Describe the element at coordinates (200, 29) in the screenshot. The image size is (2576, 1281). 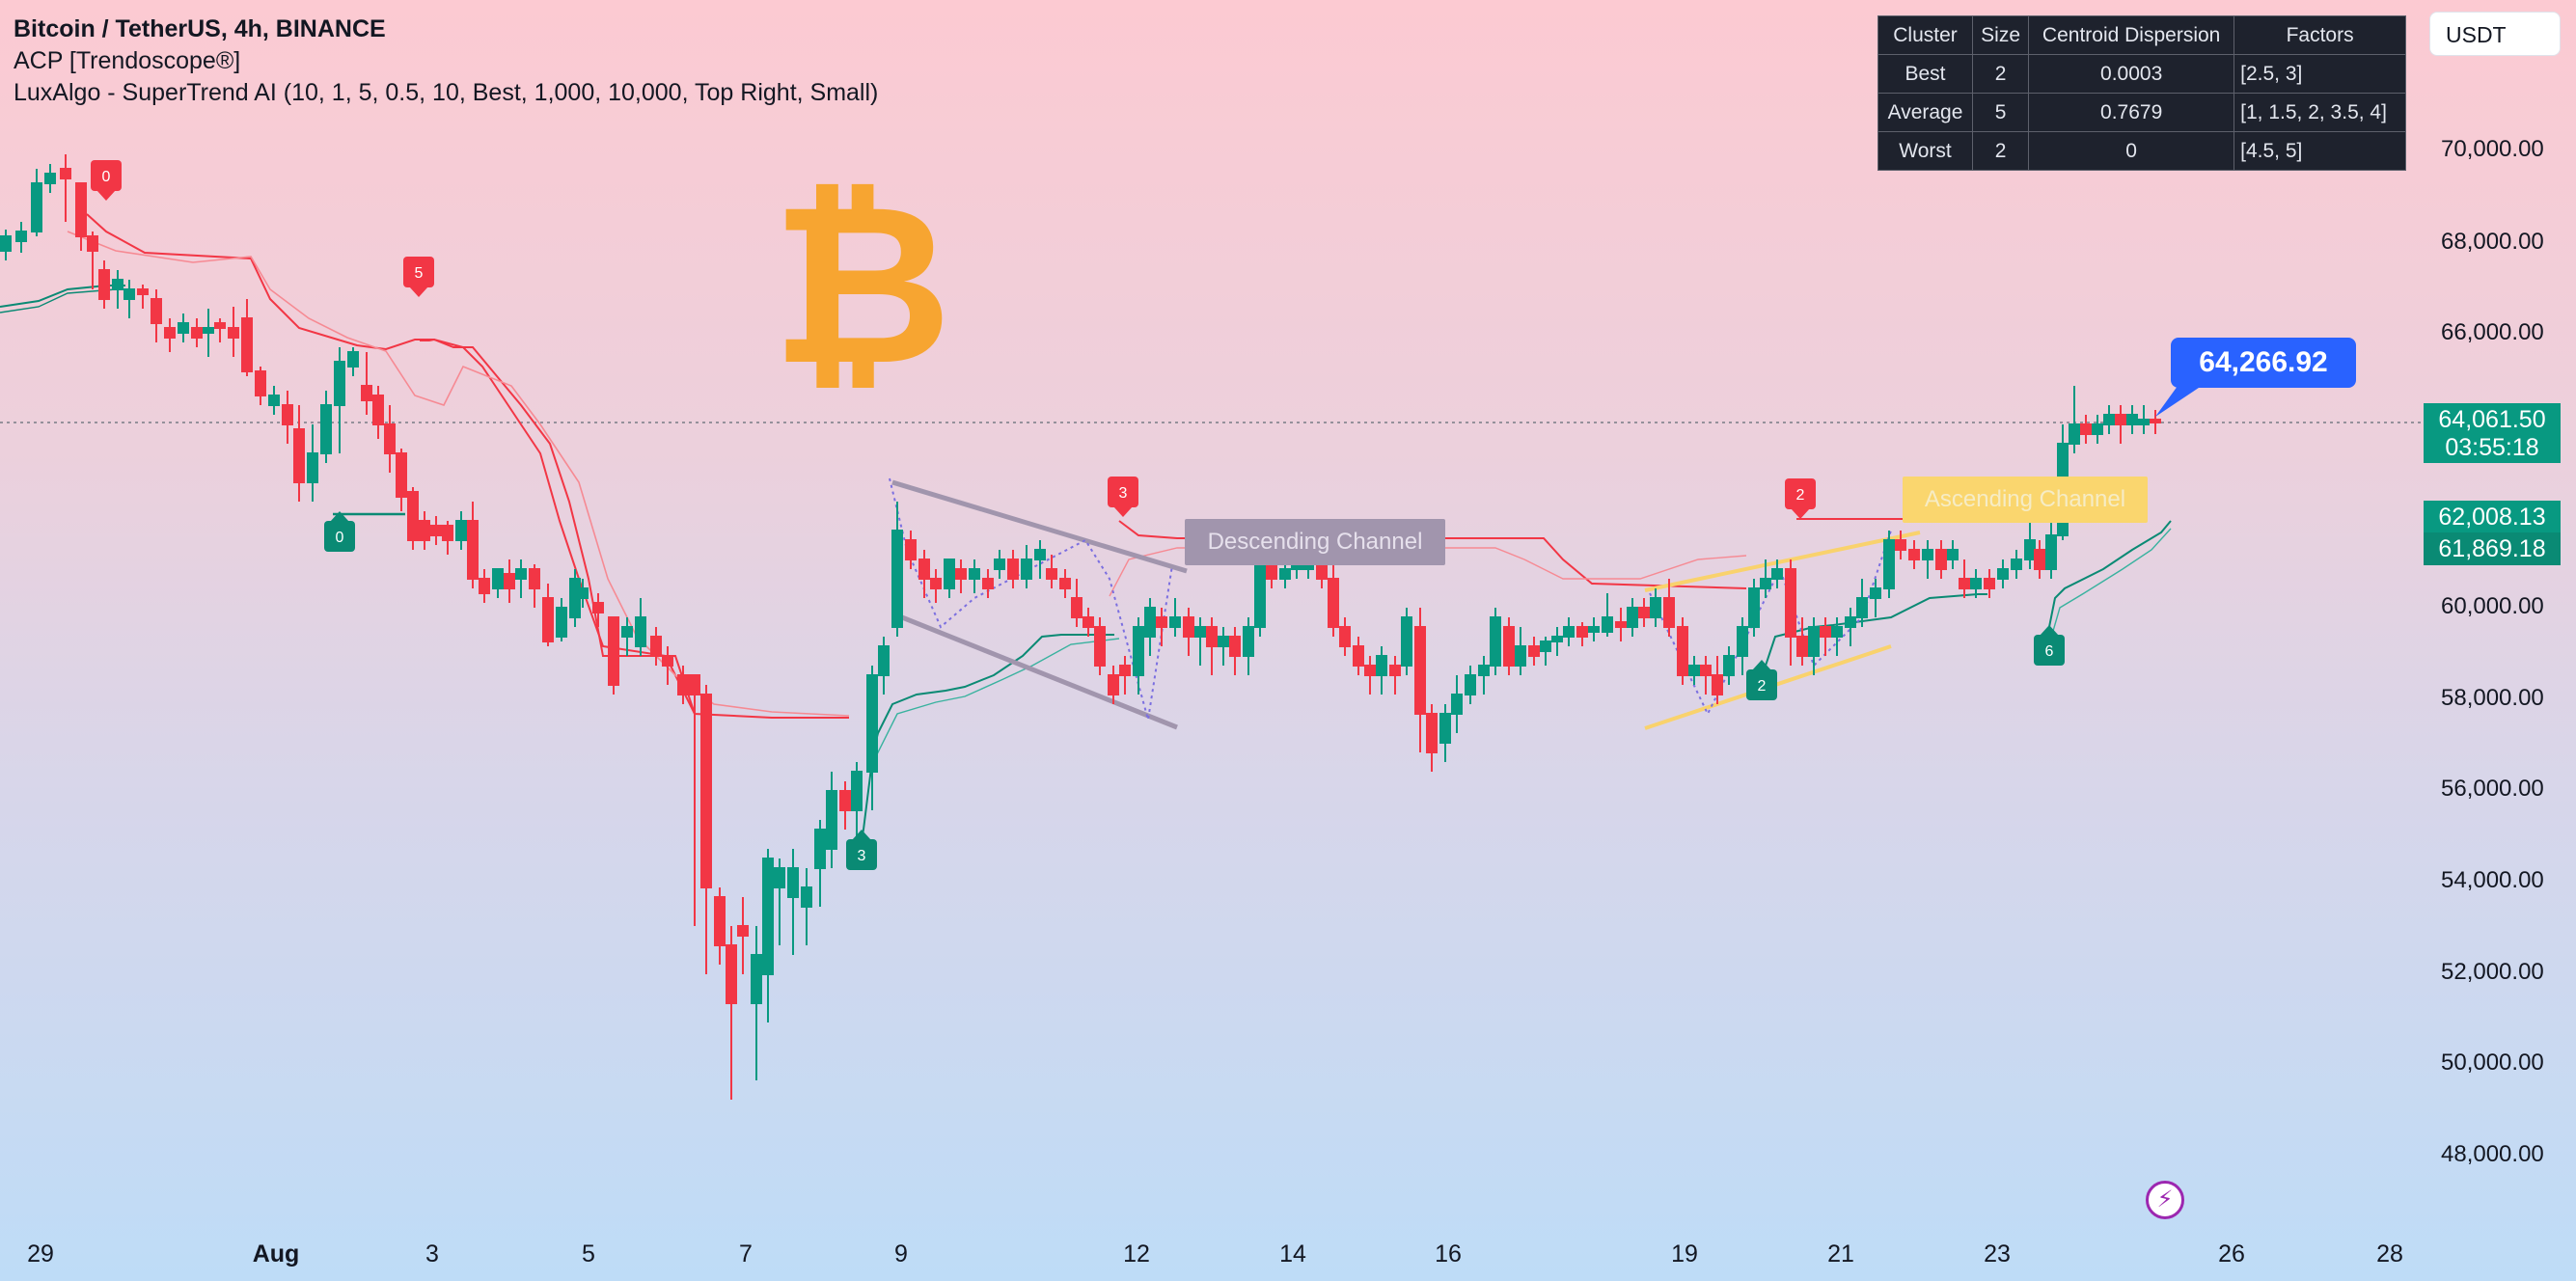
I see `symbol-title: Bitcoin / TetherUS, 4h, BINANCE` at that location.